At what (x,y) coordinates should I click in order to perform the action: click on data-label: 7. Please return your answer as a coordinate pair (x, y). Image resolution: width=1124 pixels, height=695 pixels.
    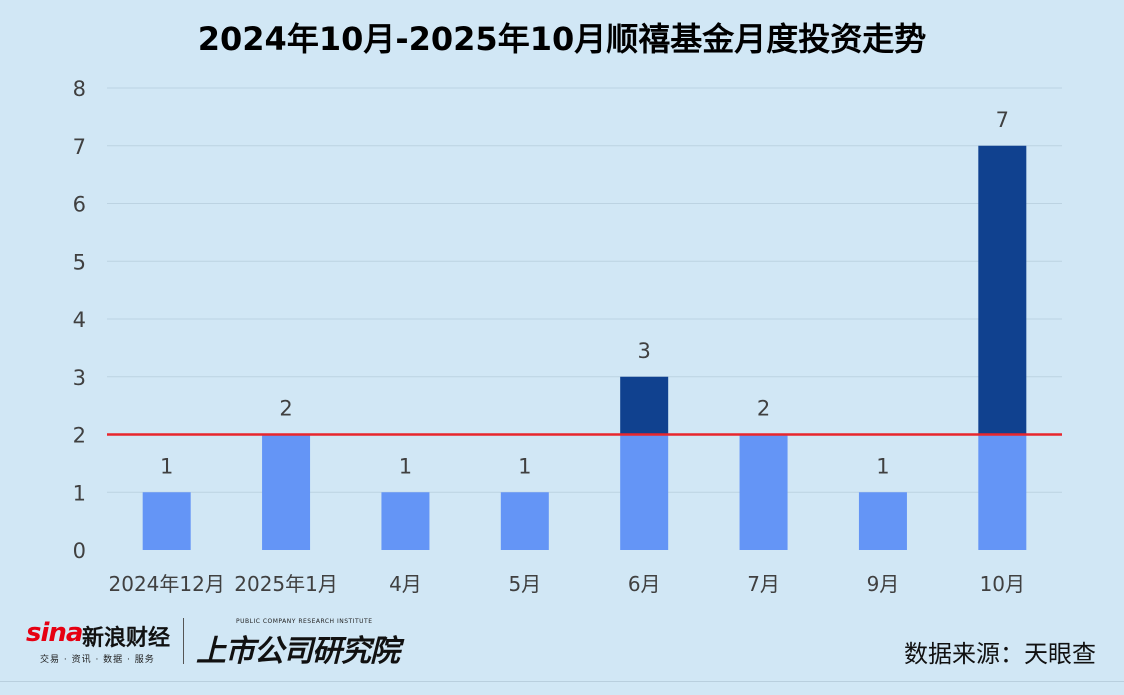
    Looking at the image, I should click on (1002, 120).